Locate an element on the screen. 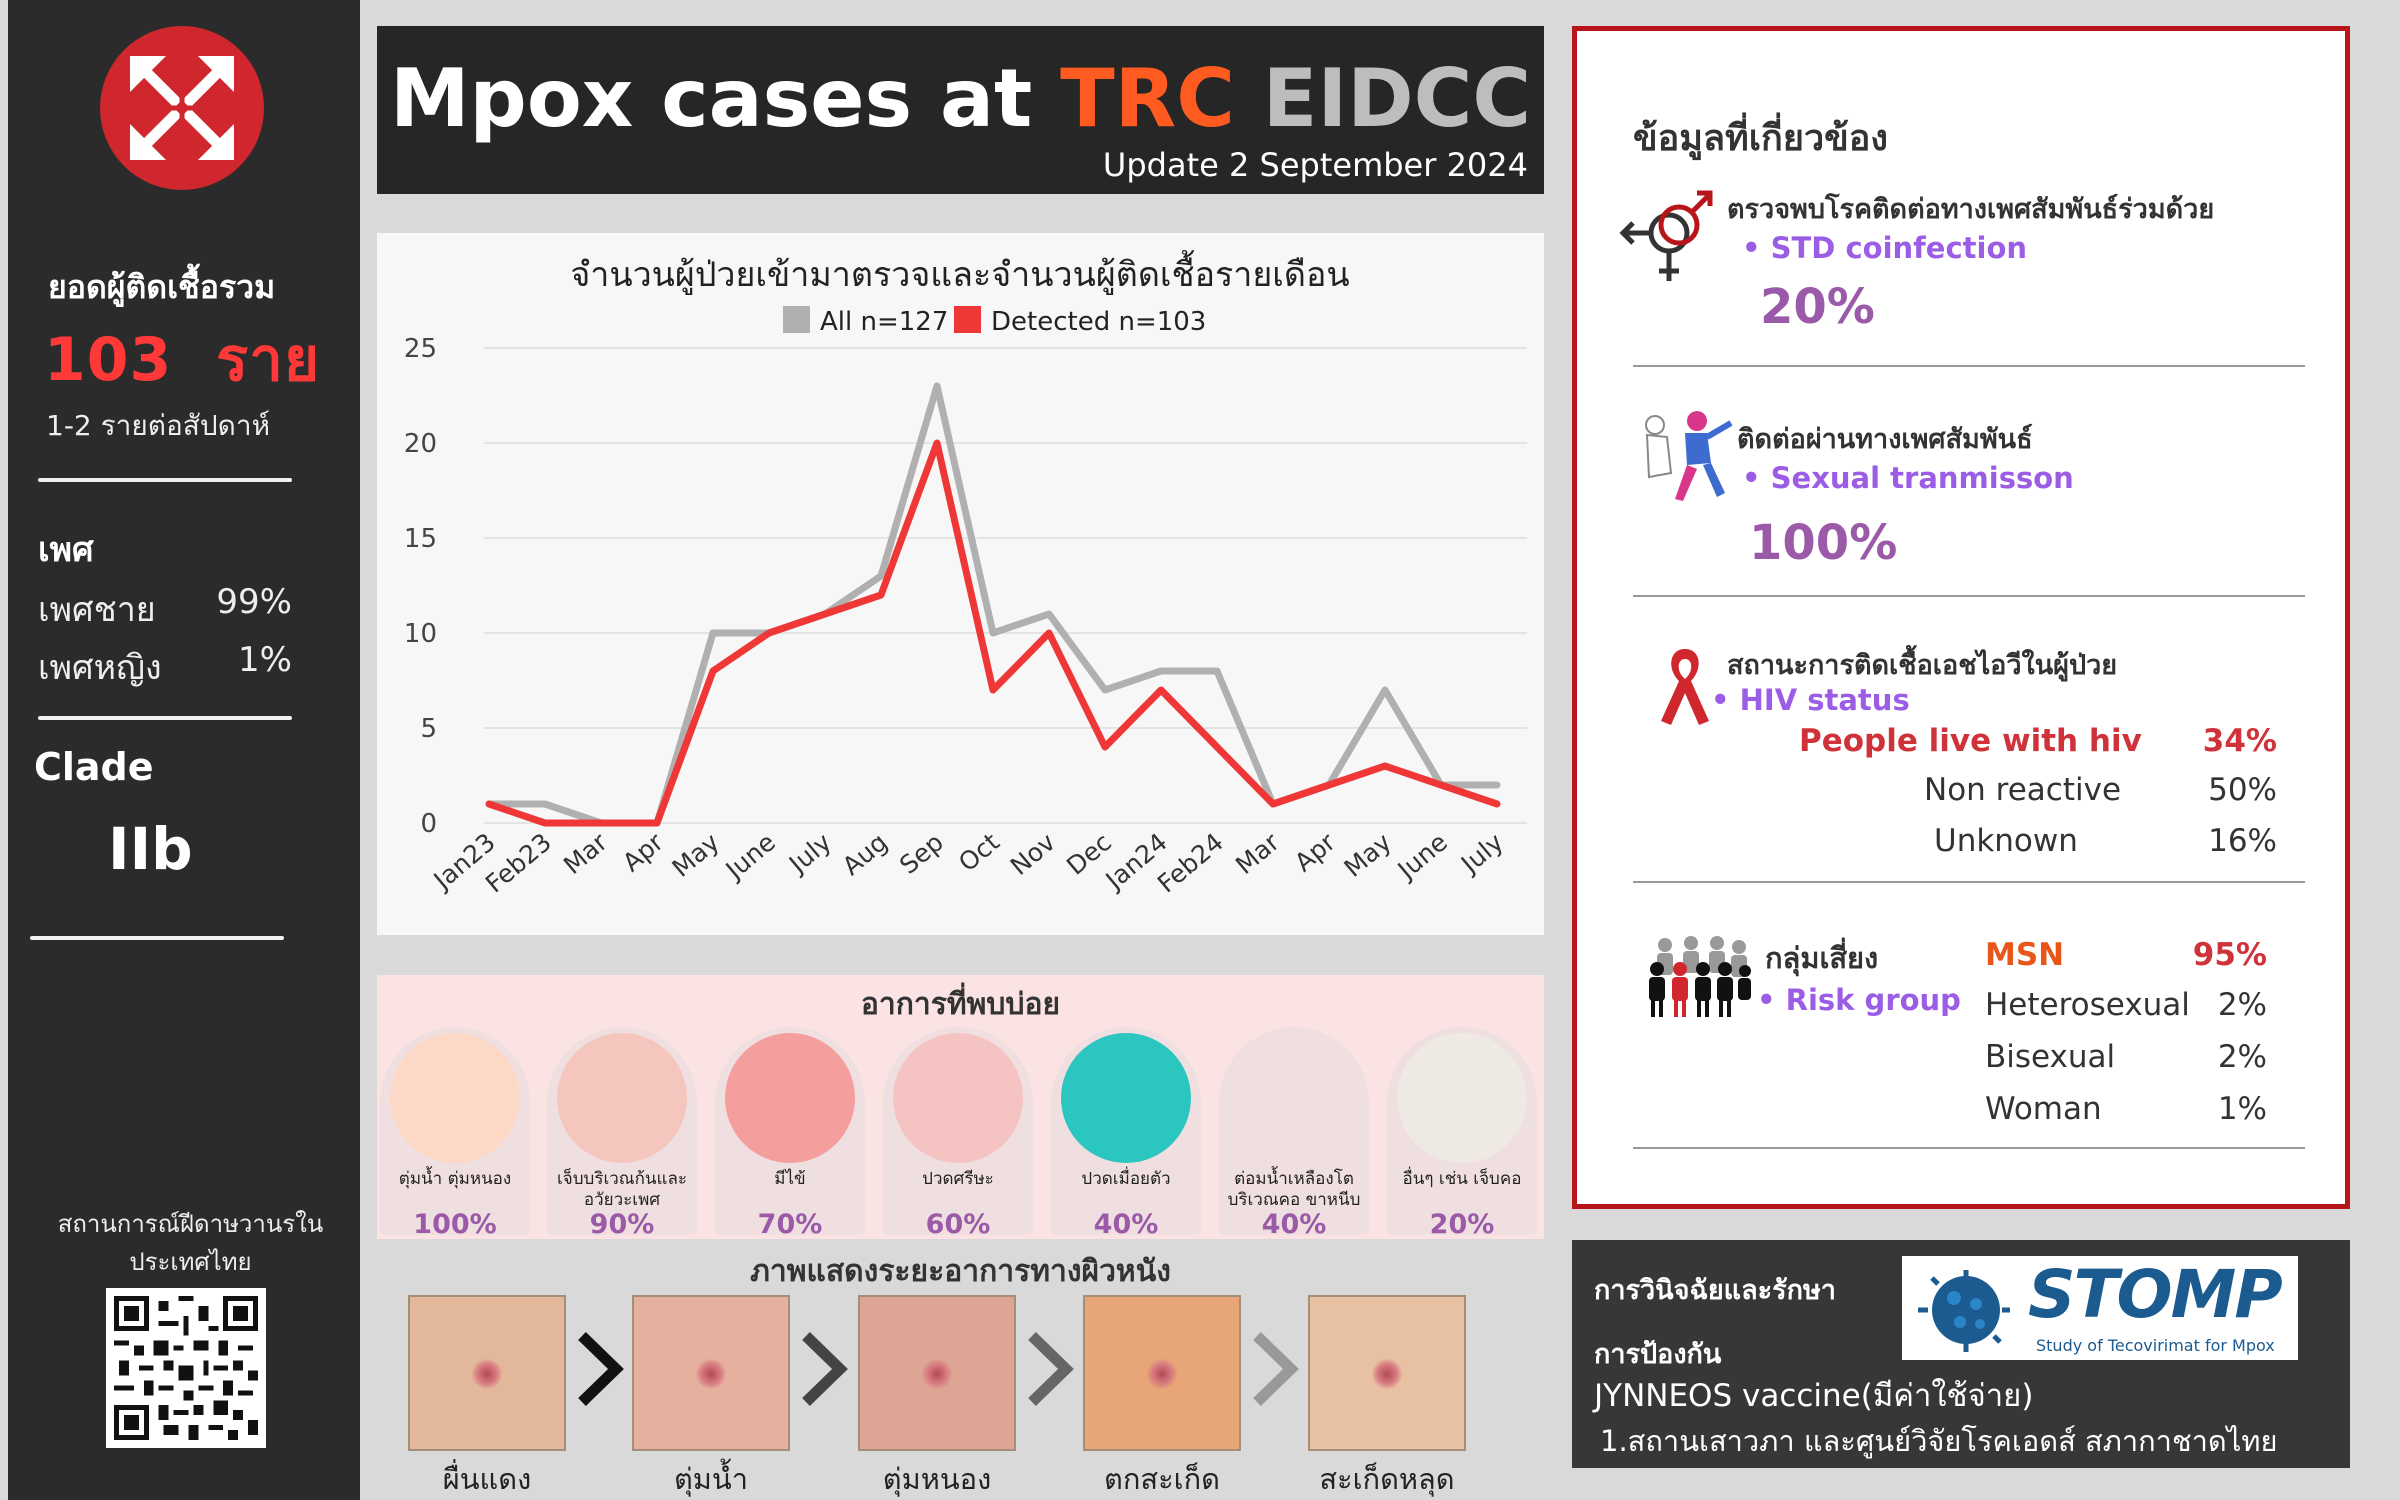  cases-per-week: 1-2 รายต่อสัปดาห์ is located at coordinates (158, 425).